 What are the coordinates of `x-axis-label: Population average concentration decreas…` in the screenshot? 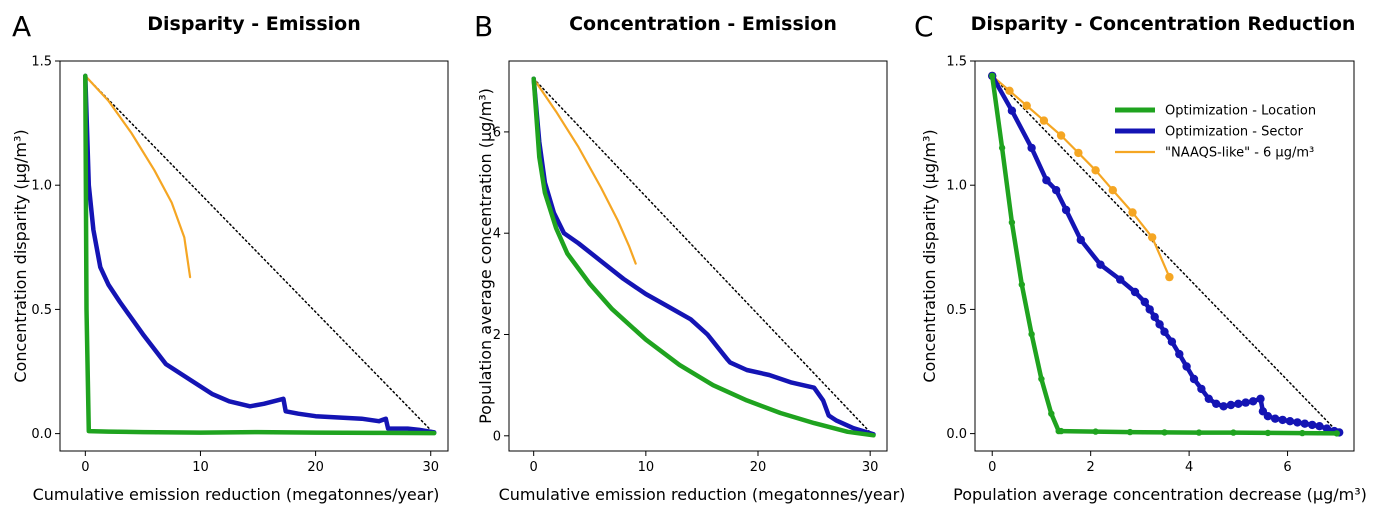 It's located at (1160, 494).